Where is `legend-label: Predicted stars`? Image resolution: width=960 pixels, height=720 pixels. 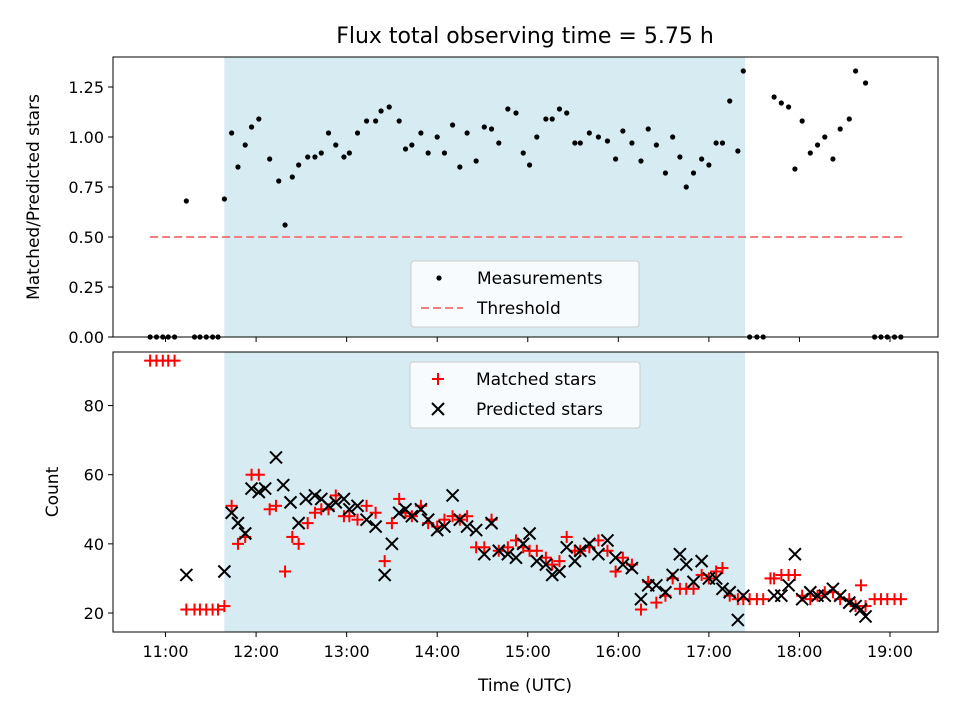 legend-label: Predicted stars is located at coordinates (539, 410).